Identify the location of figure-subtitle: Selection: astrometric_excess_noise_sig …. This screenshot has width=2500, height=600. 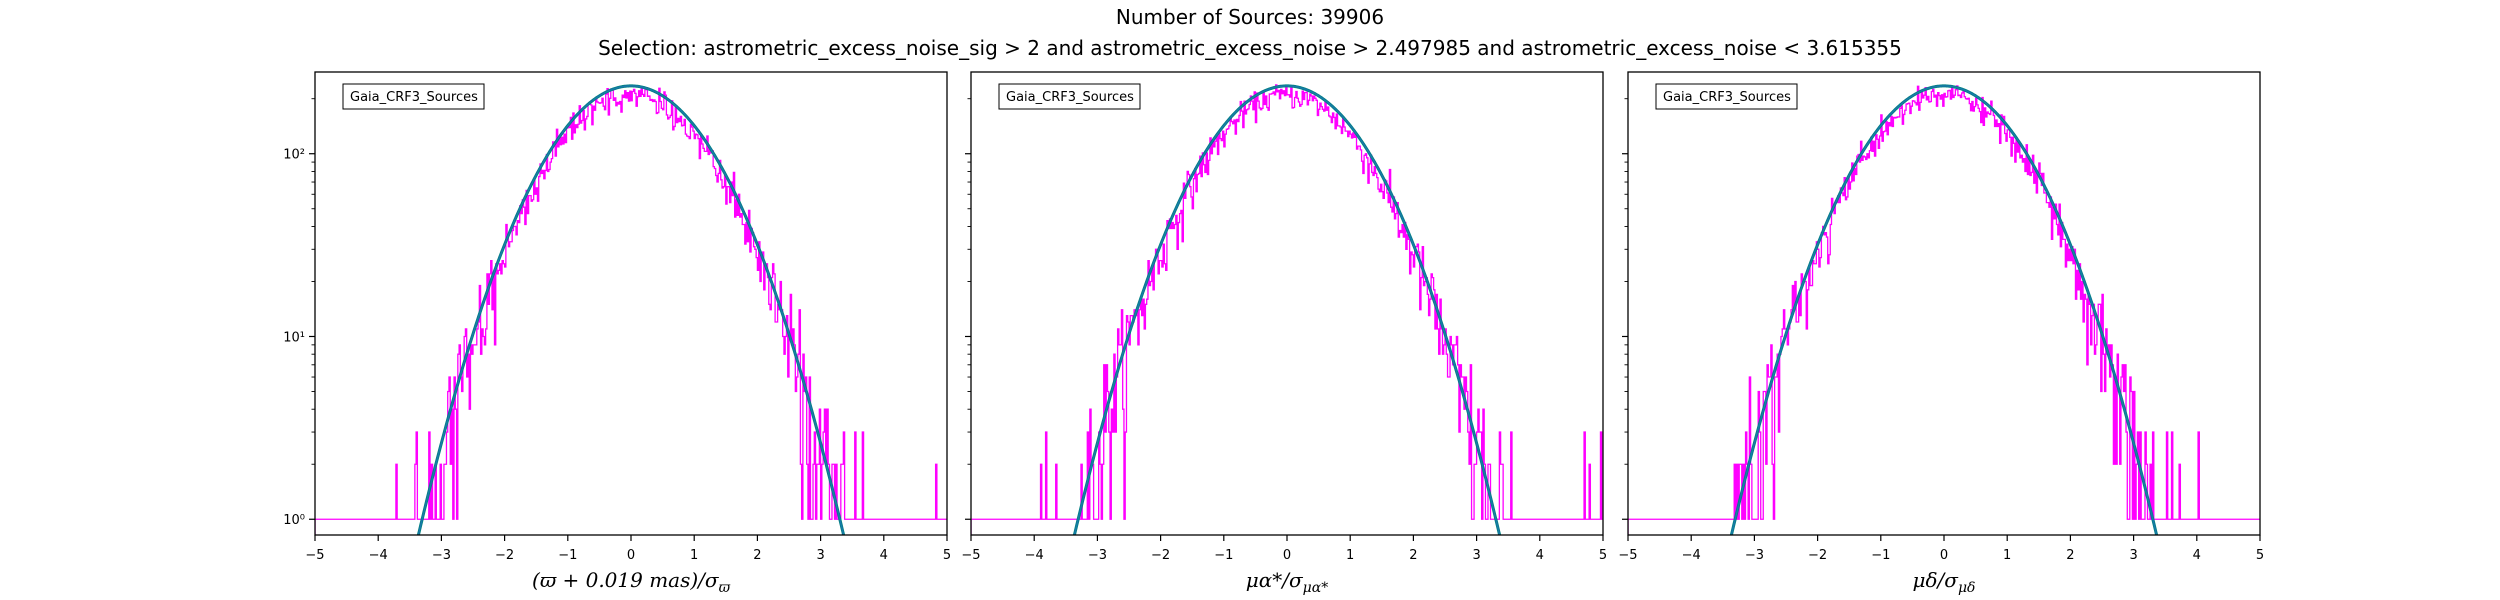
(1250, 48).